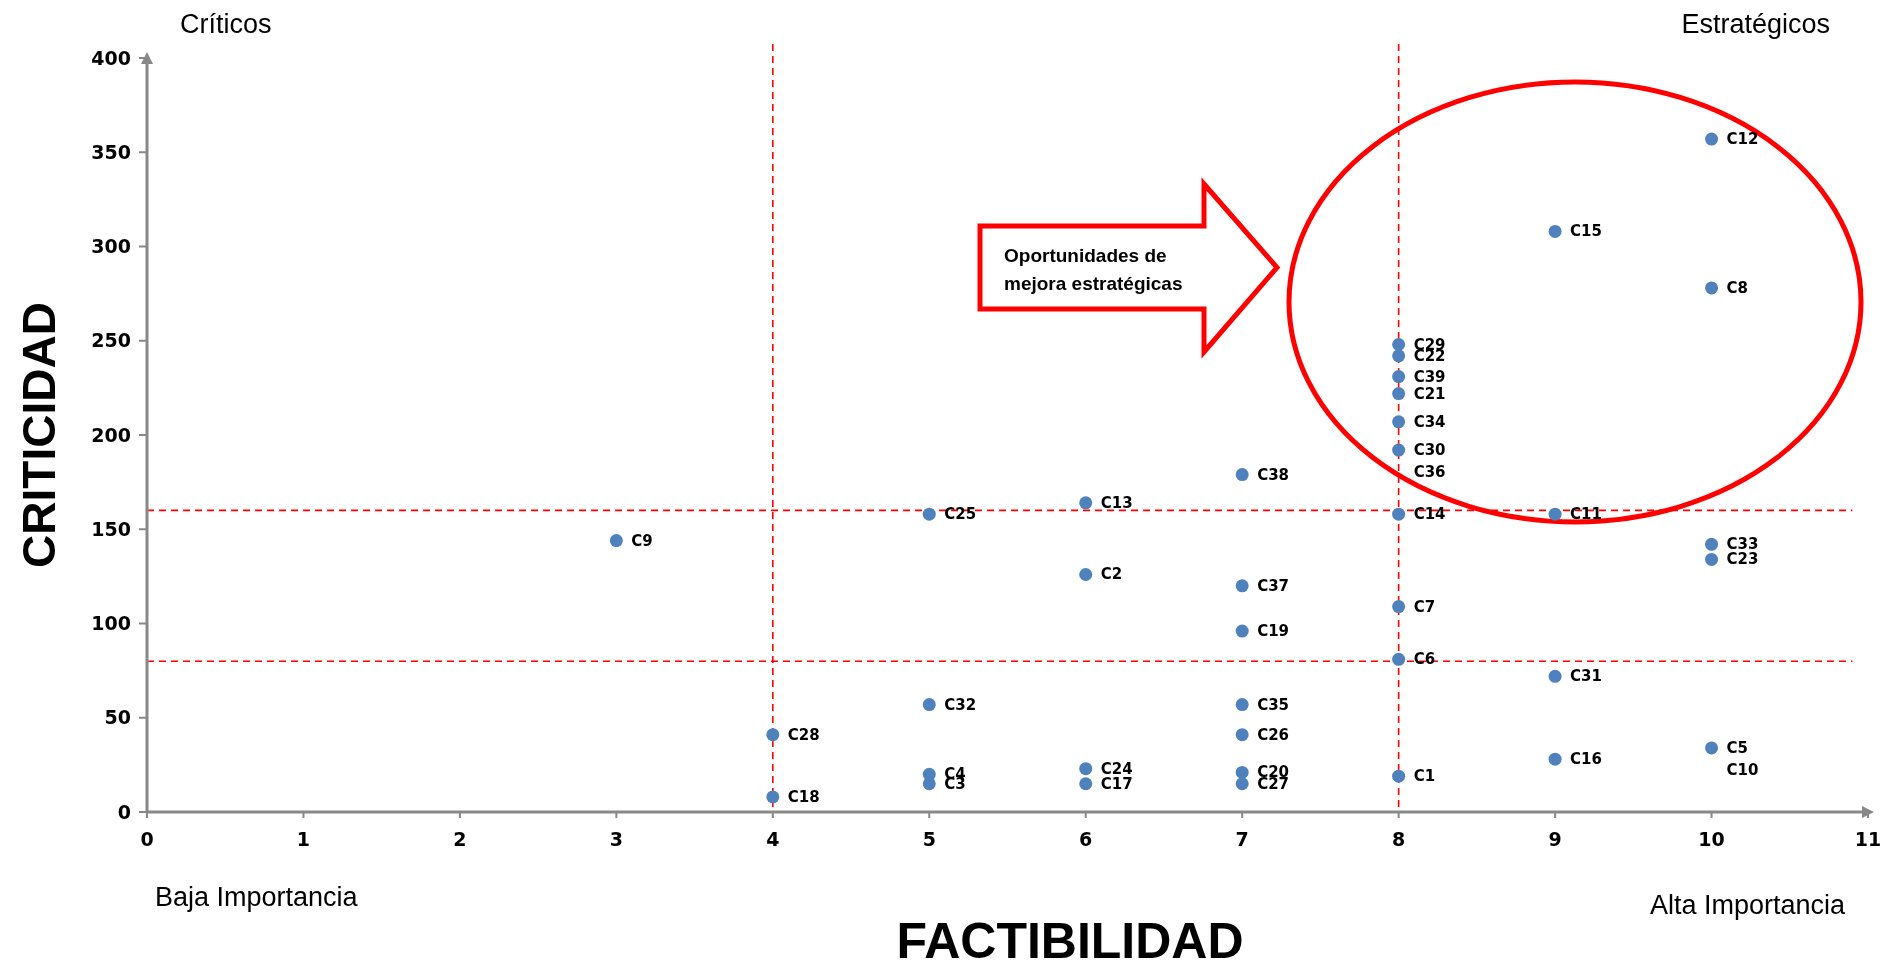 Image resolution: width=1901 pixels, height=964 pixels. Describe the element at coordinates (1429, 514) in the screenshot. I see `annotation: C14` at that location.